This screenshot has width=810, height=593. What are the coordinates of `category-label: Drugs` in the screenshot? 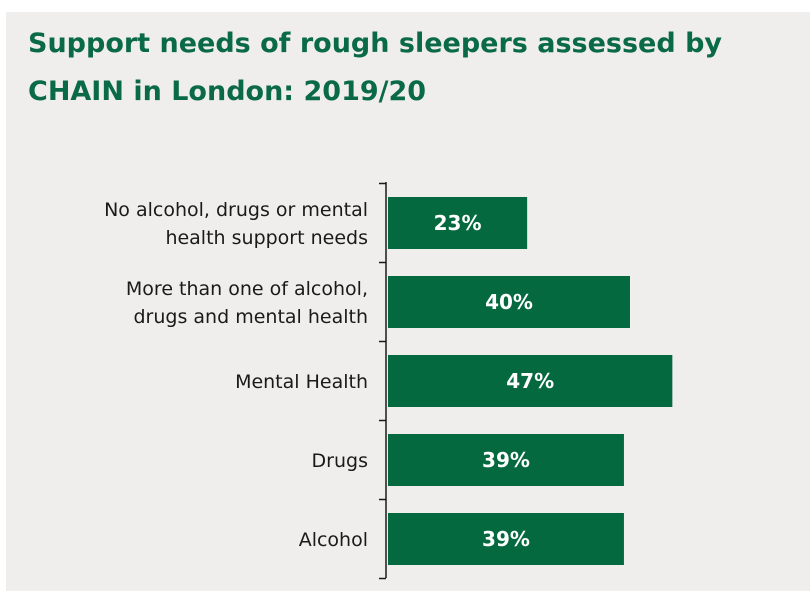 It's located at (340, 461).